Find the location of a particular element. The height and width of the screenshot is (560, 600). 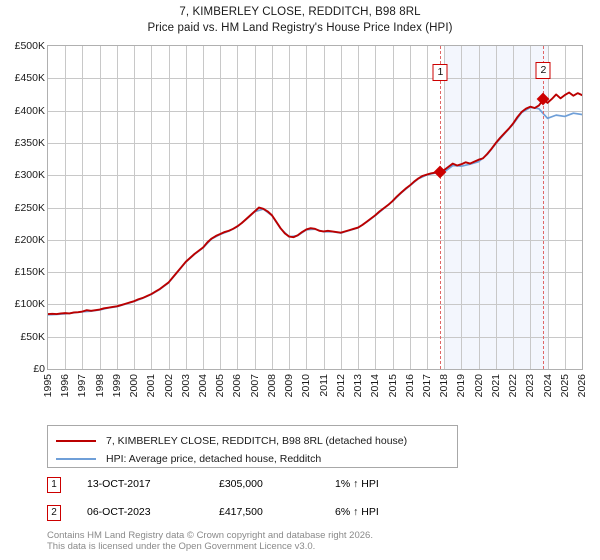

x-axis-tick-label: 1998 is located at coordinates (99, 386).